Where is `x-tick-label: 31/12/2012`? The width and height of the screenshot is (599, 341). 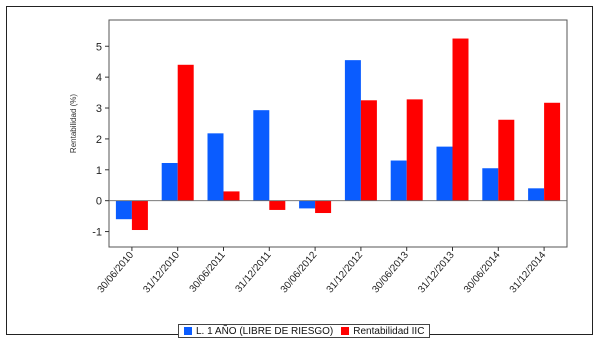
x-tick-label: 31/12/2012 is located at coordinates (345, 273).